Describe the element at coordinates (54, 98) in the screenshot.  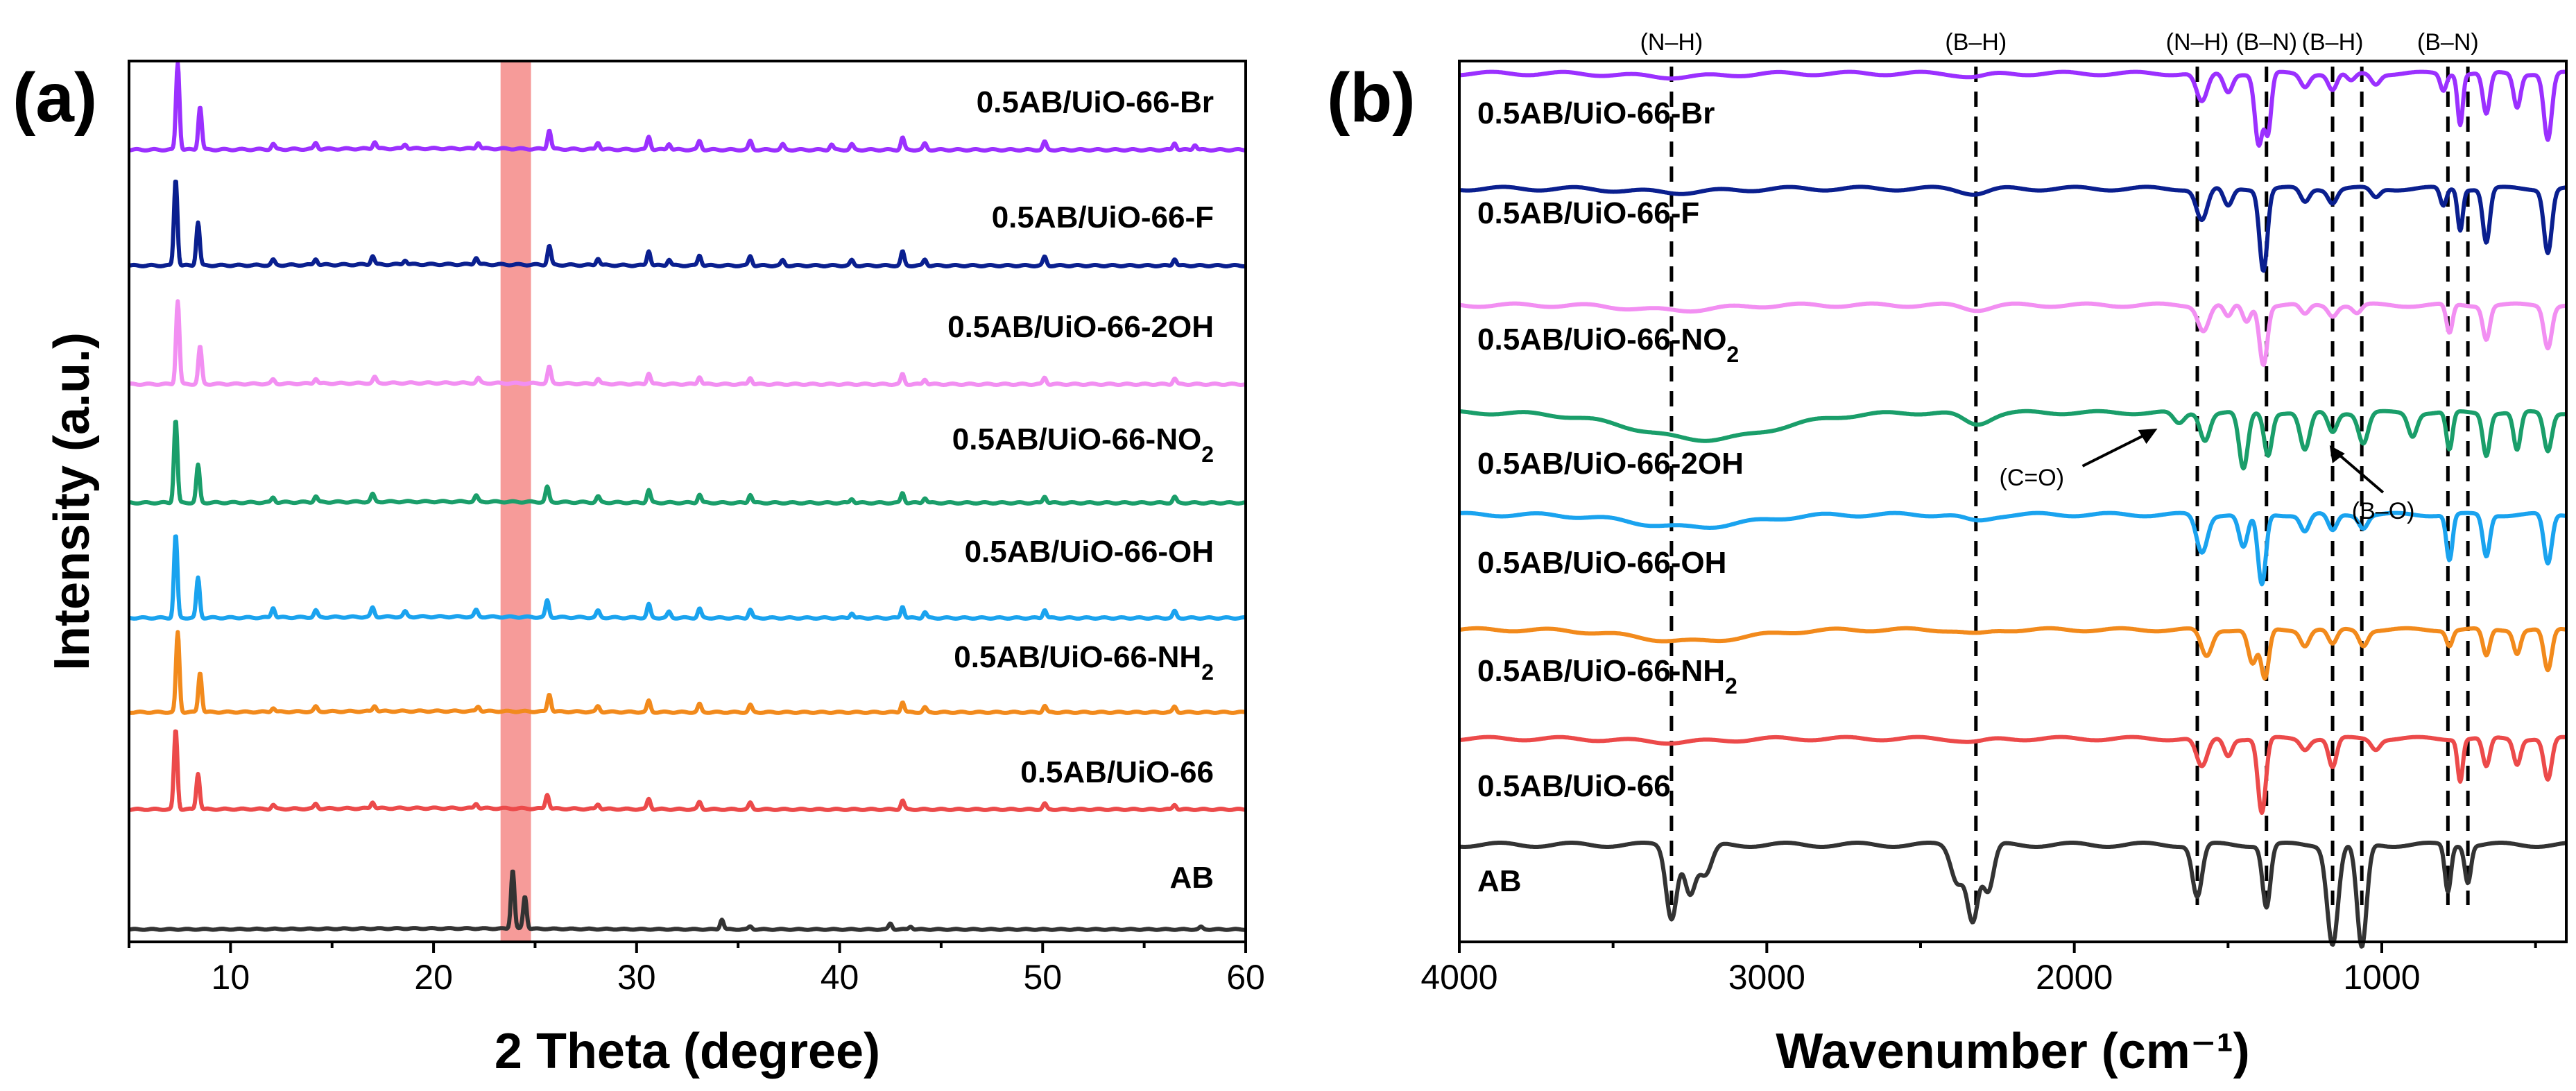
I see `panel-a-label: (a)` at that location.